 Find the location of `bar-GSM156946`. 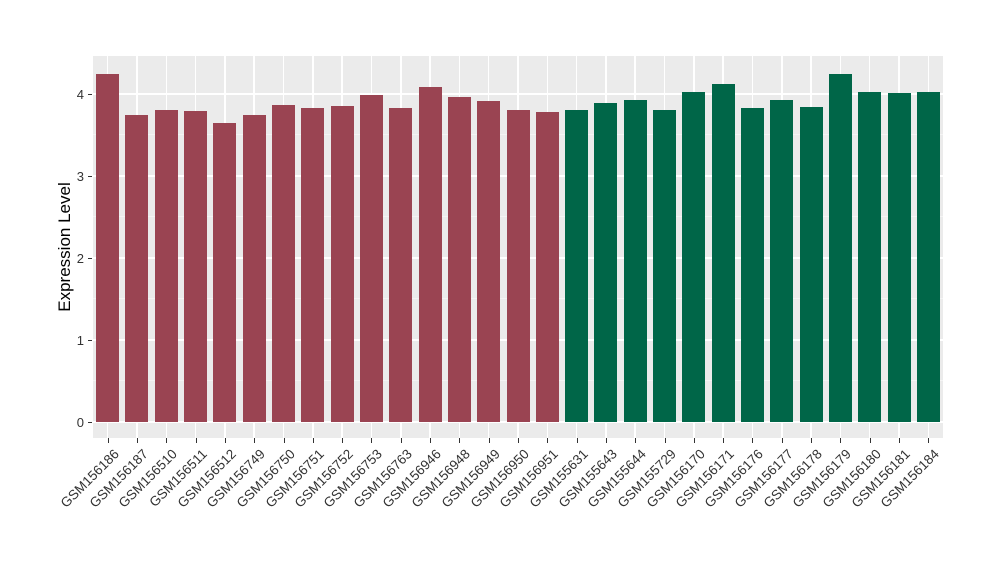

bar-GSM156946 is located at coordinates (430, 254).